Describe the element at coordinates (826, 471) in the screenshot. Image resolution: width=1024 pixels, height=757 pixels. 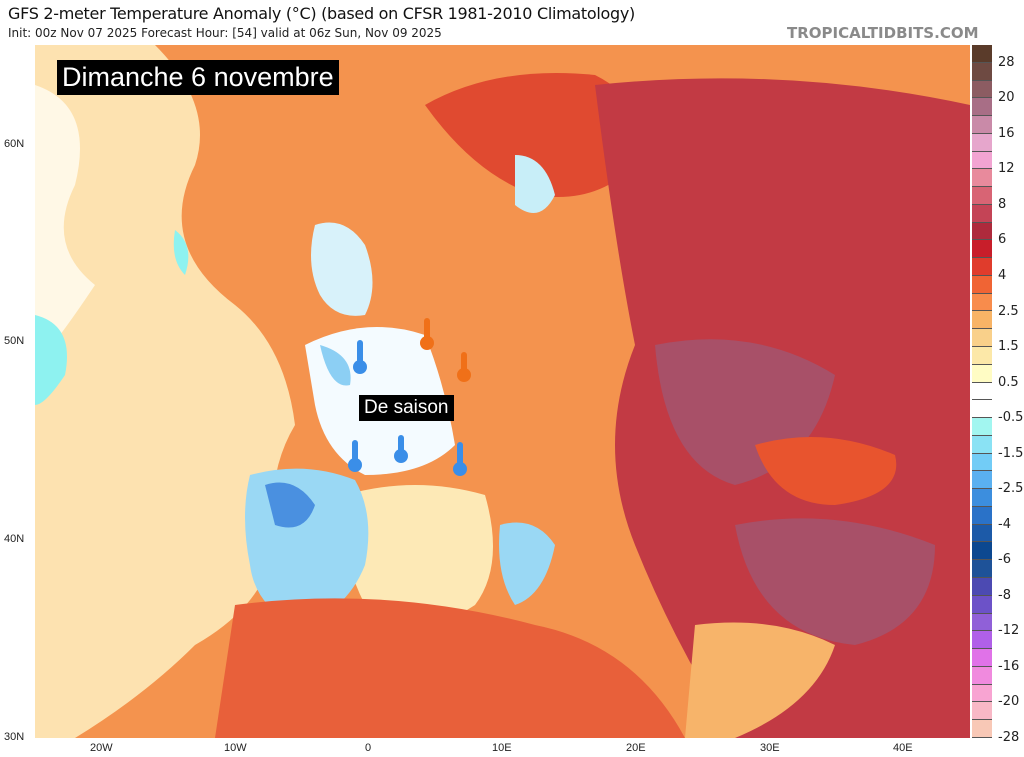
I see `black-sea-region` at that location.